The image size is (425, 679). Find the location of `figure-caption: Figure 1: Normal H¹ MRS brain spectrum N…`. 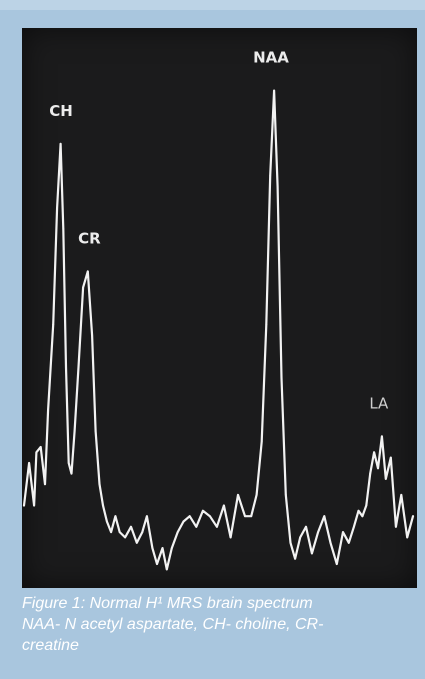

figure-caption: Figure 1: Normal H¹ MRS brain spectrum N… is located at coordinates (219, 624).